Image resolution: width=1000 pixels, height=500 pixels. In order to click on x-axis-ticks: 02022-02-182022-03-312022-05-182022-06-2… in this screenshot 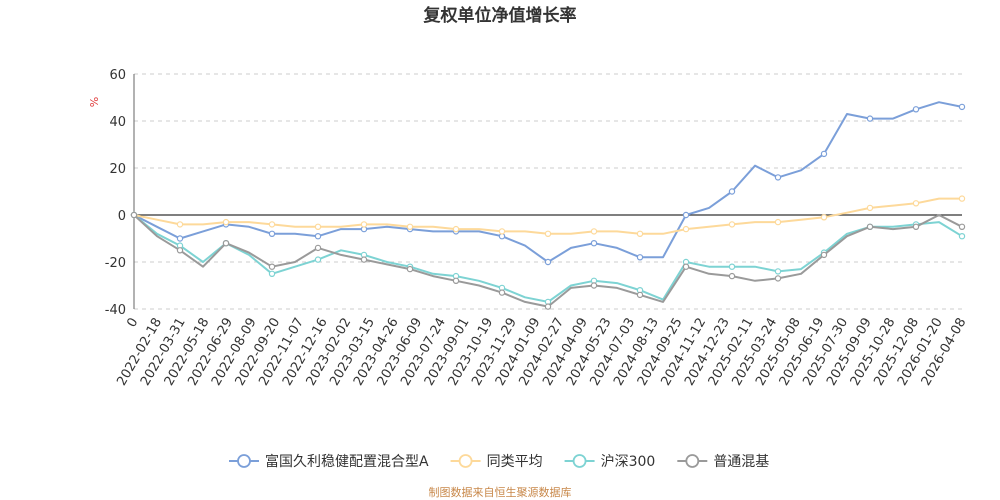, I will do `click(541, 352)`.